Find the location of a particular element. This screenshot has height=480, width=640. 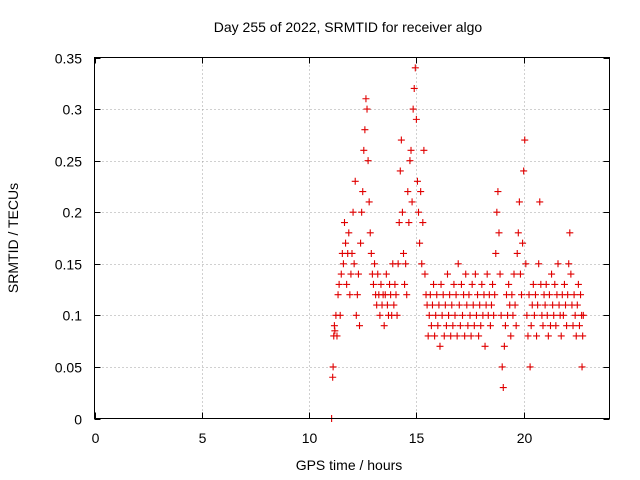

y-tick-label: 0.15 is located at coordinates (68, 265).